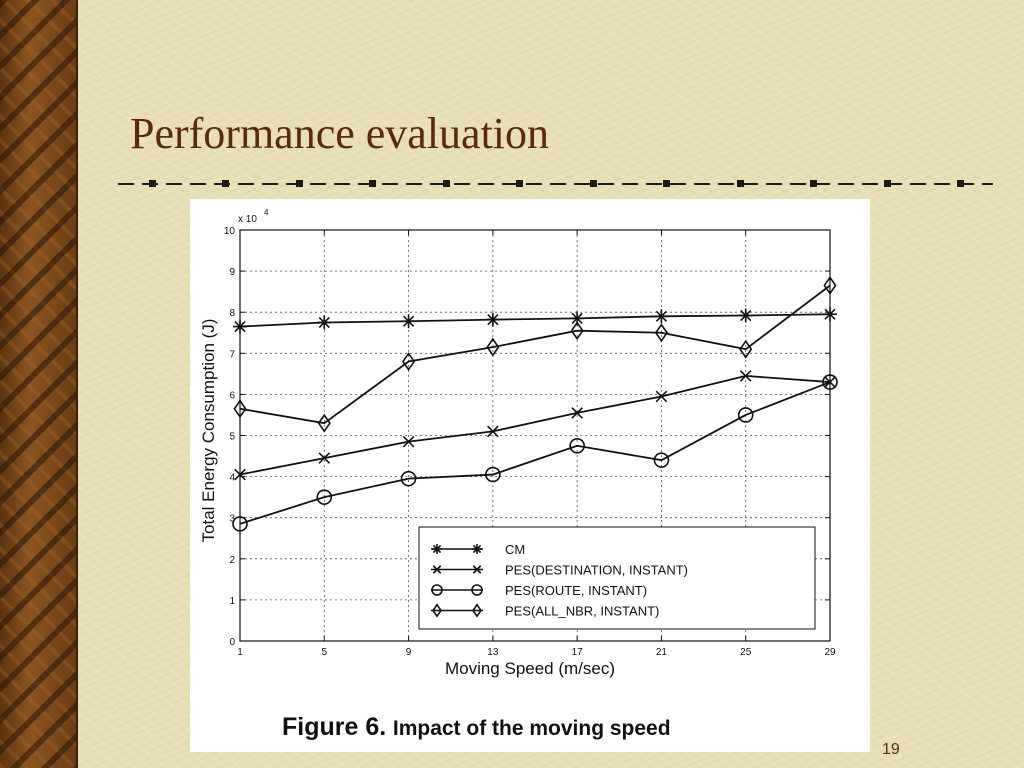  I want to click on y-tick-label: 5, so click(232, 437).